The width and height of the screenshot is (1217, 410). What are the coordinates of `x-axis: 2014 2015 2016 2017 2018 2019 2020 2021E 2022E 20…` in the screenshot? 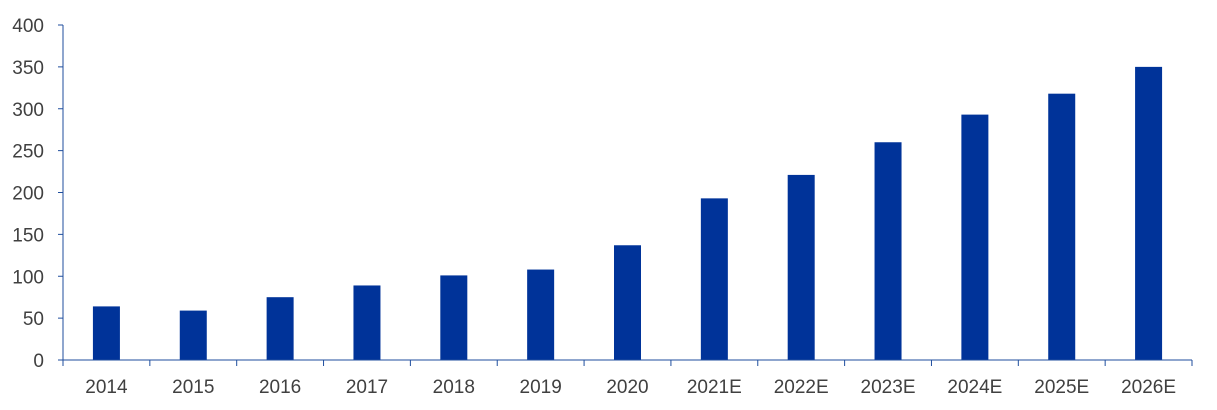 It's located at (627, 378).